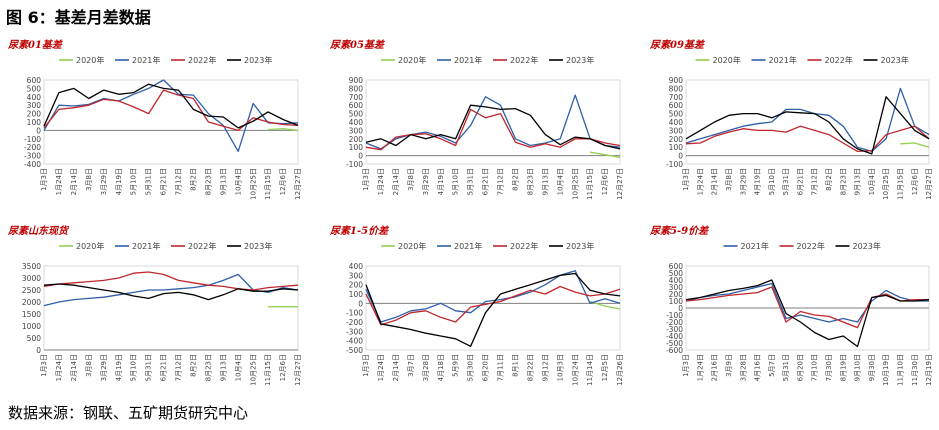  What do you see at coordinates (356, 80) in the screenshot?
I see `y-tick-label: 900` at bounding box center [356, 80].